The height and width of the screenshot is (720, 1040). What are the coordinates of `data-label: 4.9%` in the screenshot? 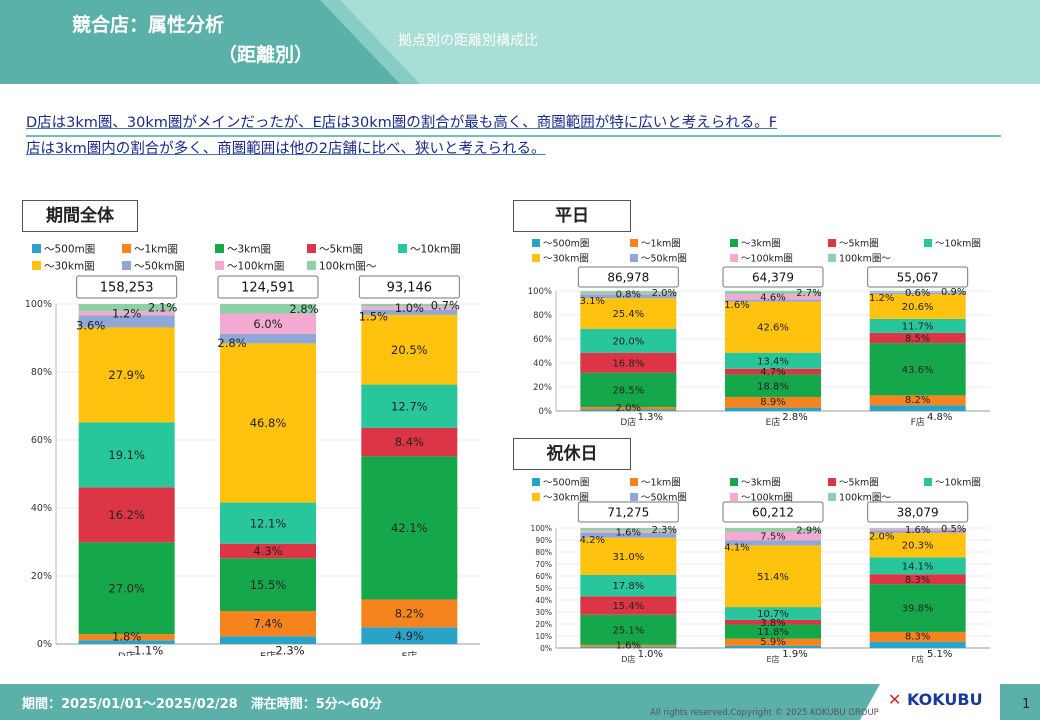 It's located at (409, 636).